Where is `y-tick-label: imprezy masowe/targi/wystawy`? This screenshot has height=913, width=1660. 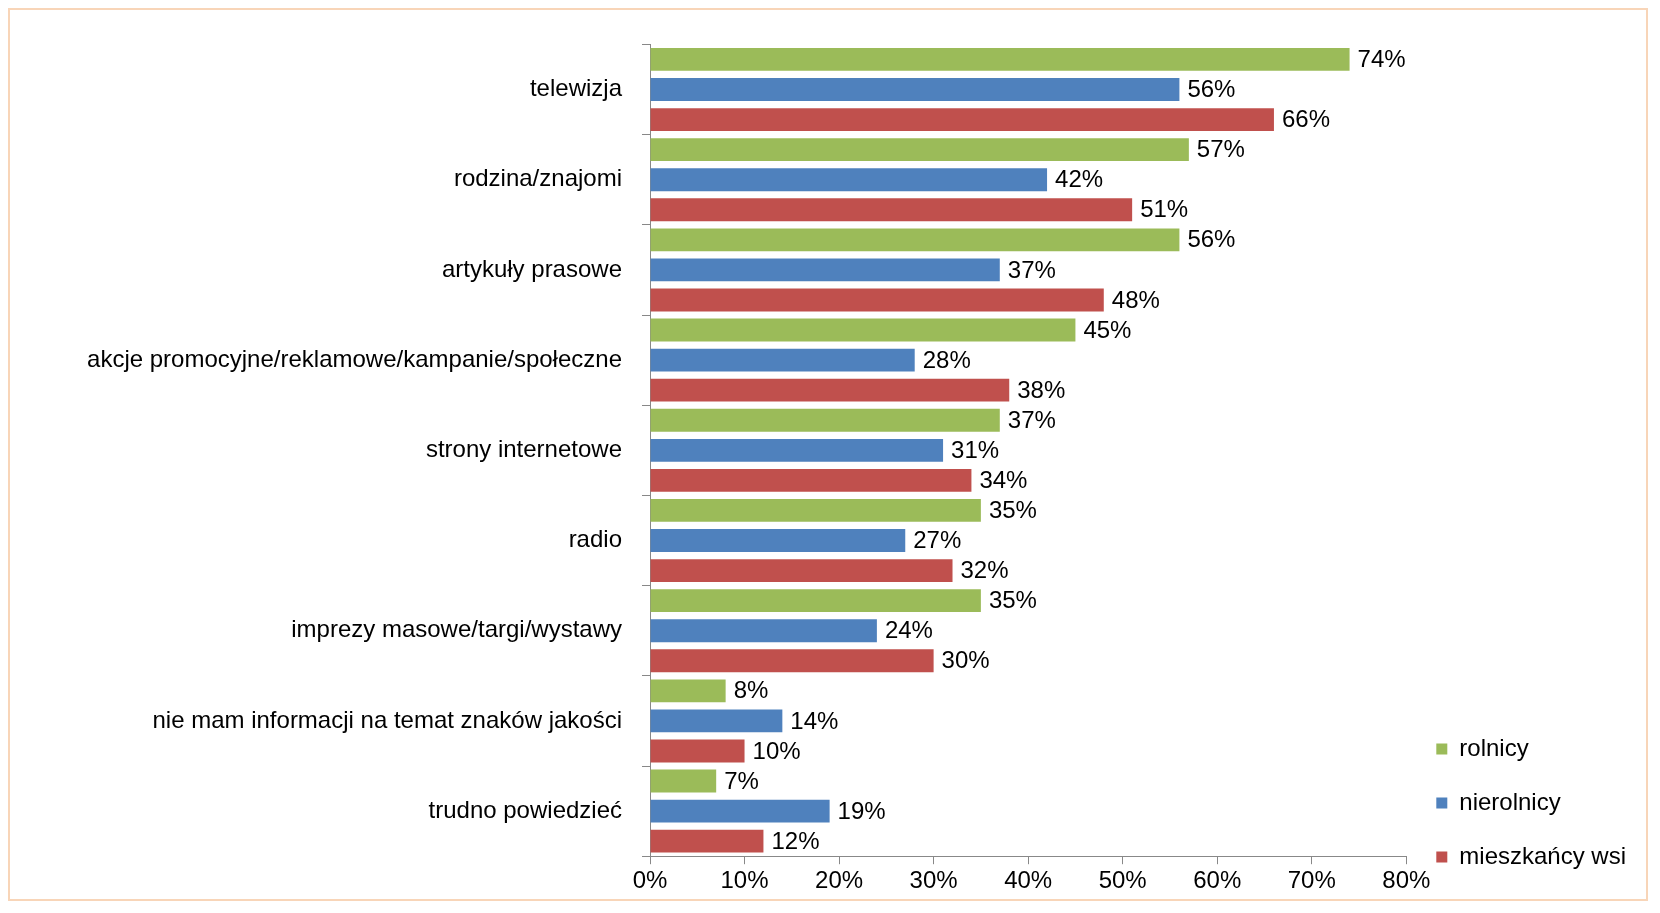 y-tick-label: imprezy masowe/targi/wystawy is located at coordinates (456, 629).